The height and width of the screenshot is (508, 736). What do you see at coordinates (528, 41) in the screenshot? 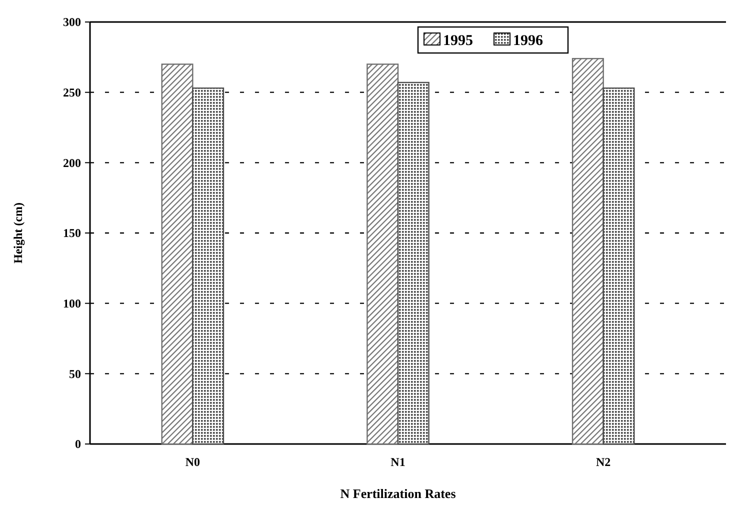
I see `legend-label: 1996` at bounding box center [528, 41].